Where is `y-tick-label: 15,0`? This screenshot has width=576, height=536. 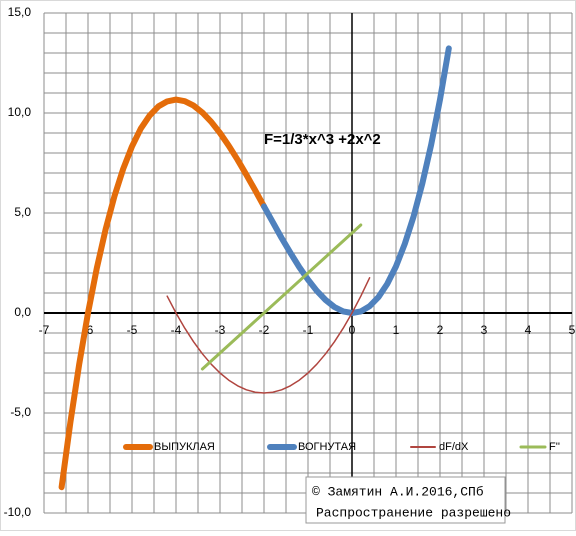 y-tick-label: 15,0 is located at coordinates (20, 12).